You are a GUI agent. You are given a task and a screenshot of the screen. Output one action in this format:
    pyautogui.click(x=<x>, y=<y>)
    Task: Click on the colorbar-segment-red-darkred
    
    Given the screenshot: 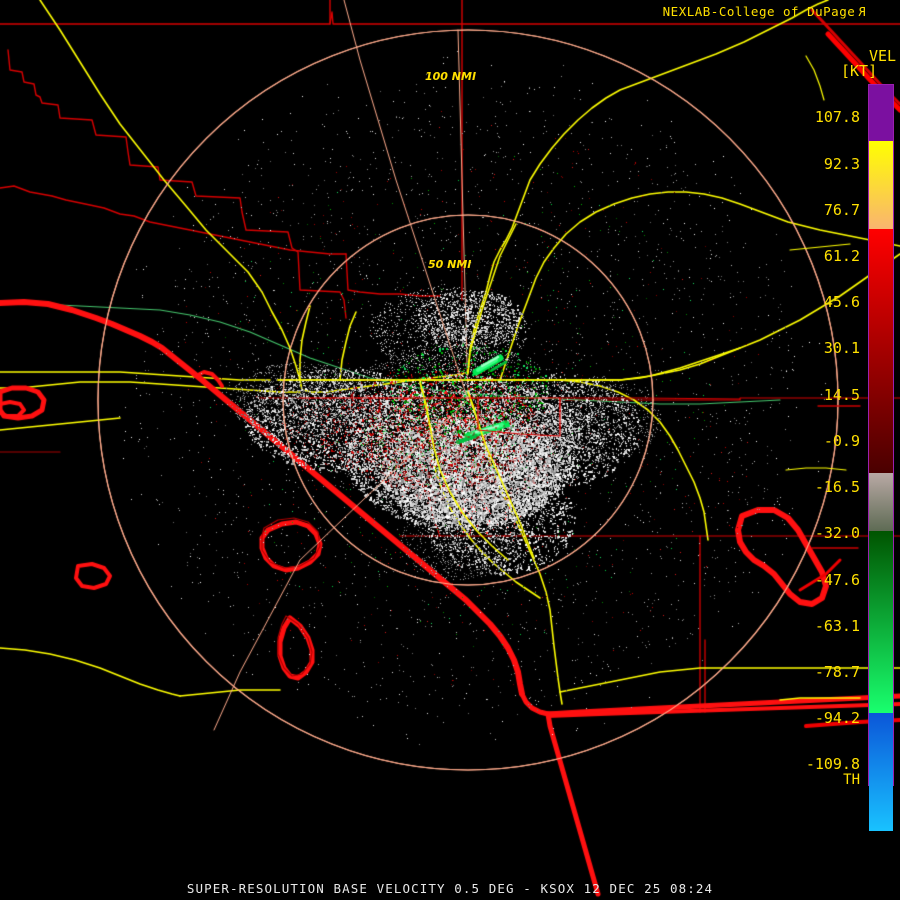 What is the action you would take?
    pyautogui.click(x=881, y=351)
    